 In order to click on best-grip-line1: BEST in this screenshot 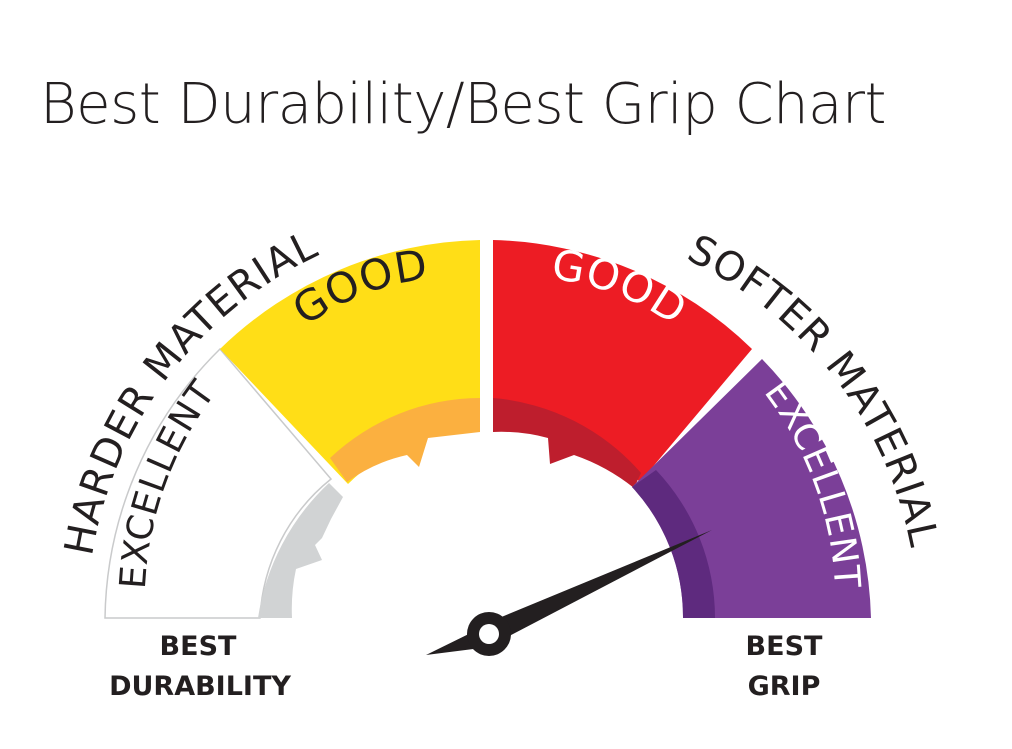, I will do `click(784, 646)`.